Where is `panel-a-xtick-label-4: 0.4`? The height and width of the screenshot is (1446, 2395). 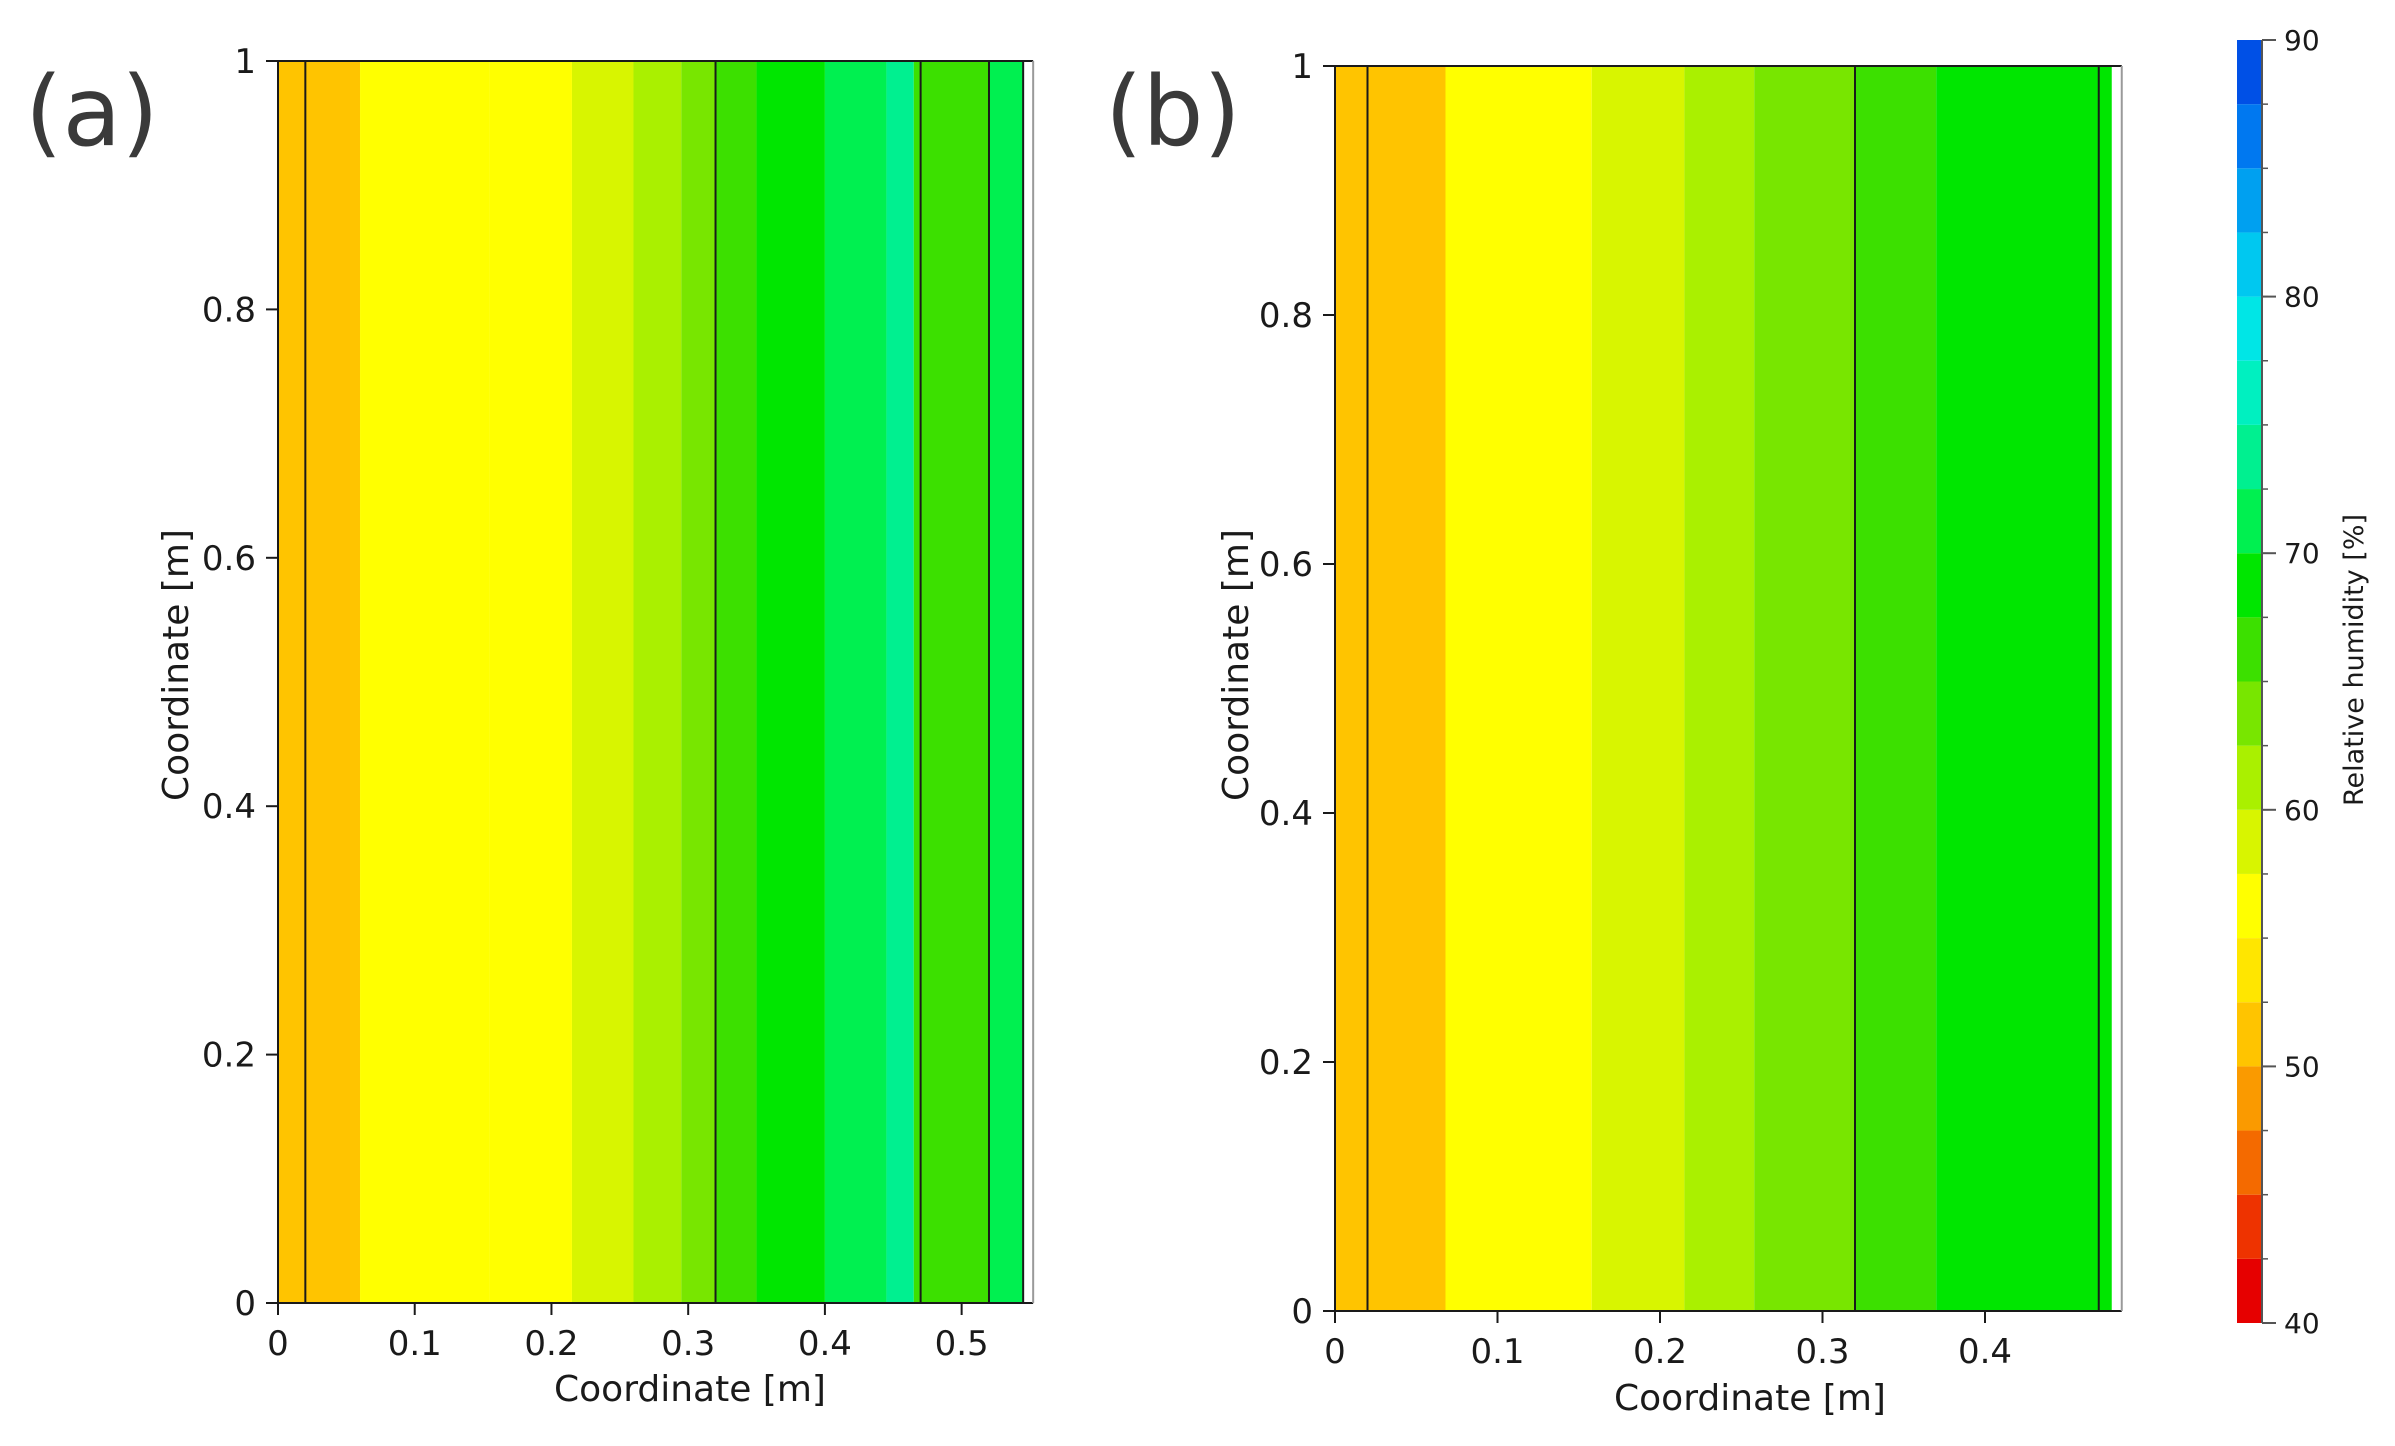
panel-a-xtick-label-4: 0.4 is located at coordinates (825, 1344).